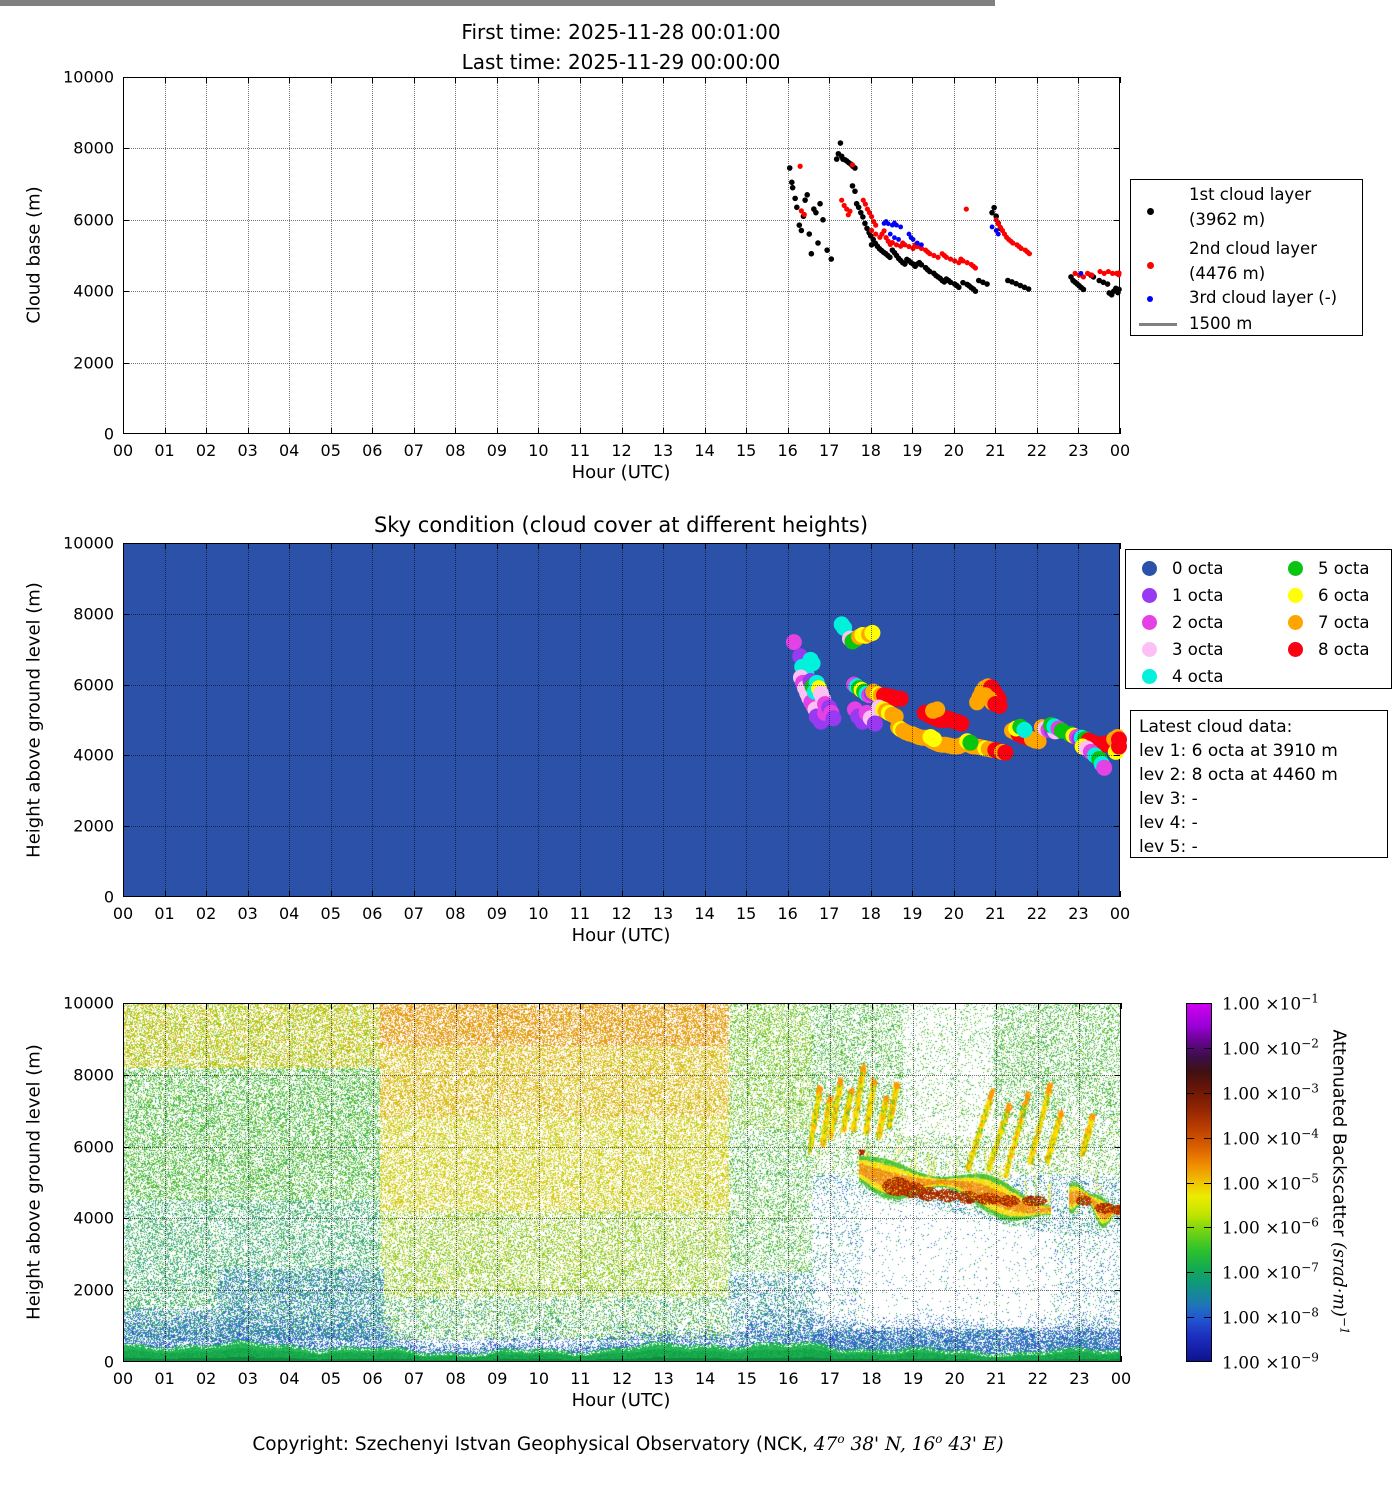 The height and width of the screenshot is (1500, 1400). I want to click on octa-label: 2 octa, so click(1198, 622).